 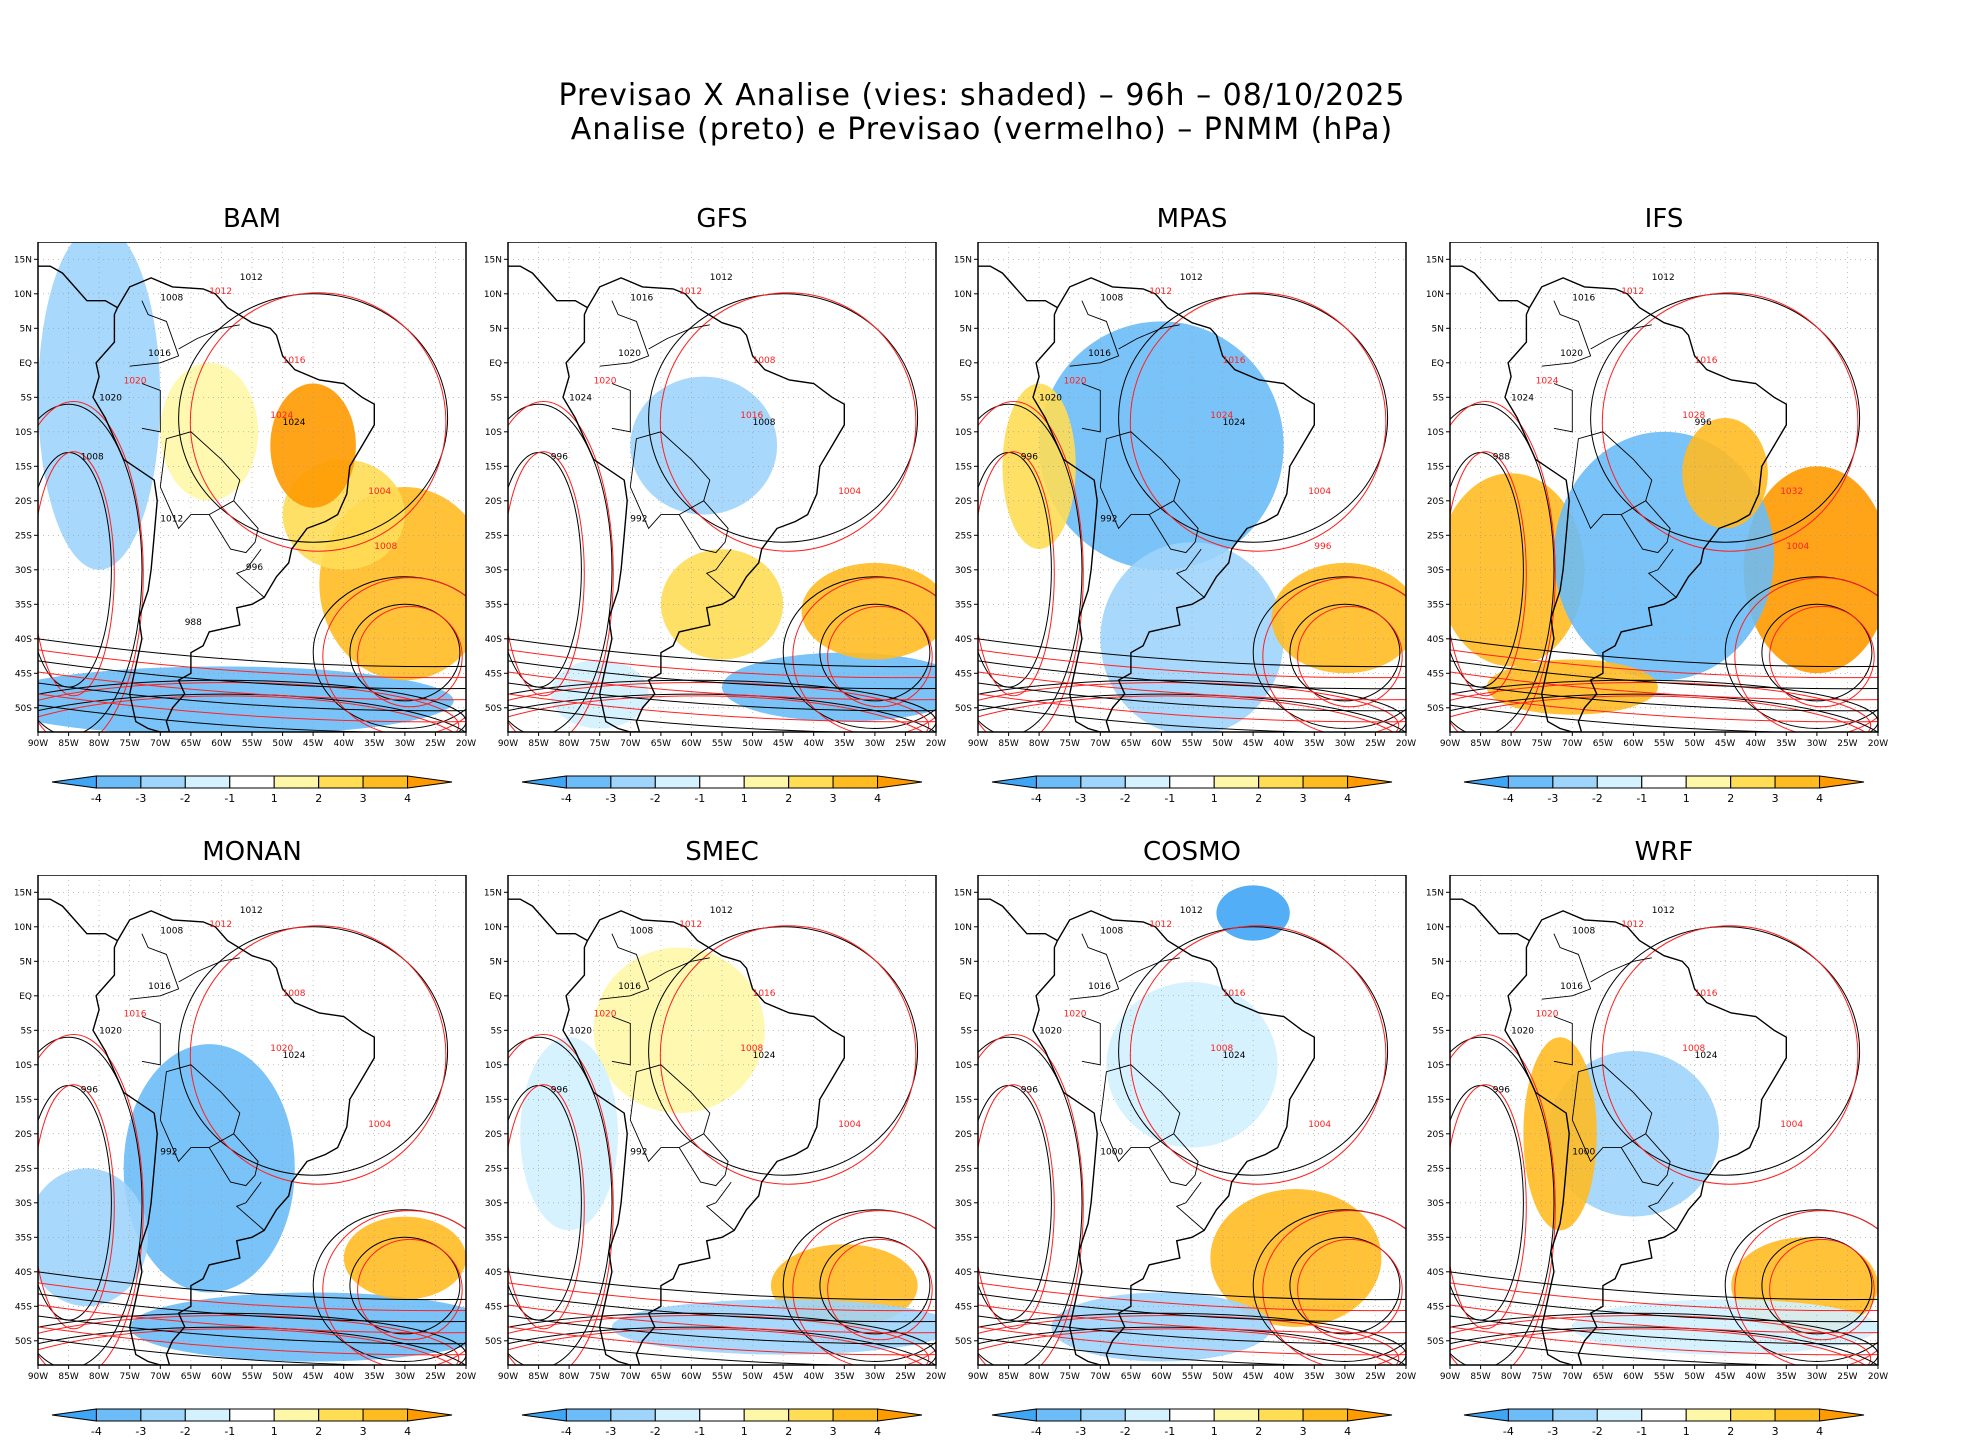 I want to click on panel-title-wrf: WRF, so click(x=1664, y=852).